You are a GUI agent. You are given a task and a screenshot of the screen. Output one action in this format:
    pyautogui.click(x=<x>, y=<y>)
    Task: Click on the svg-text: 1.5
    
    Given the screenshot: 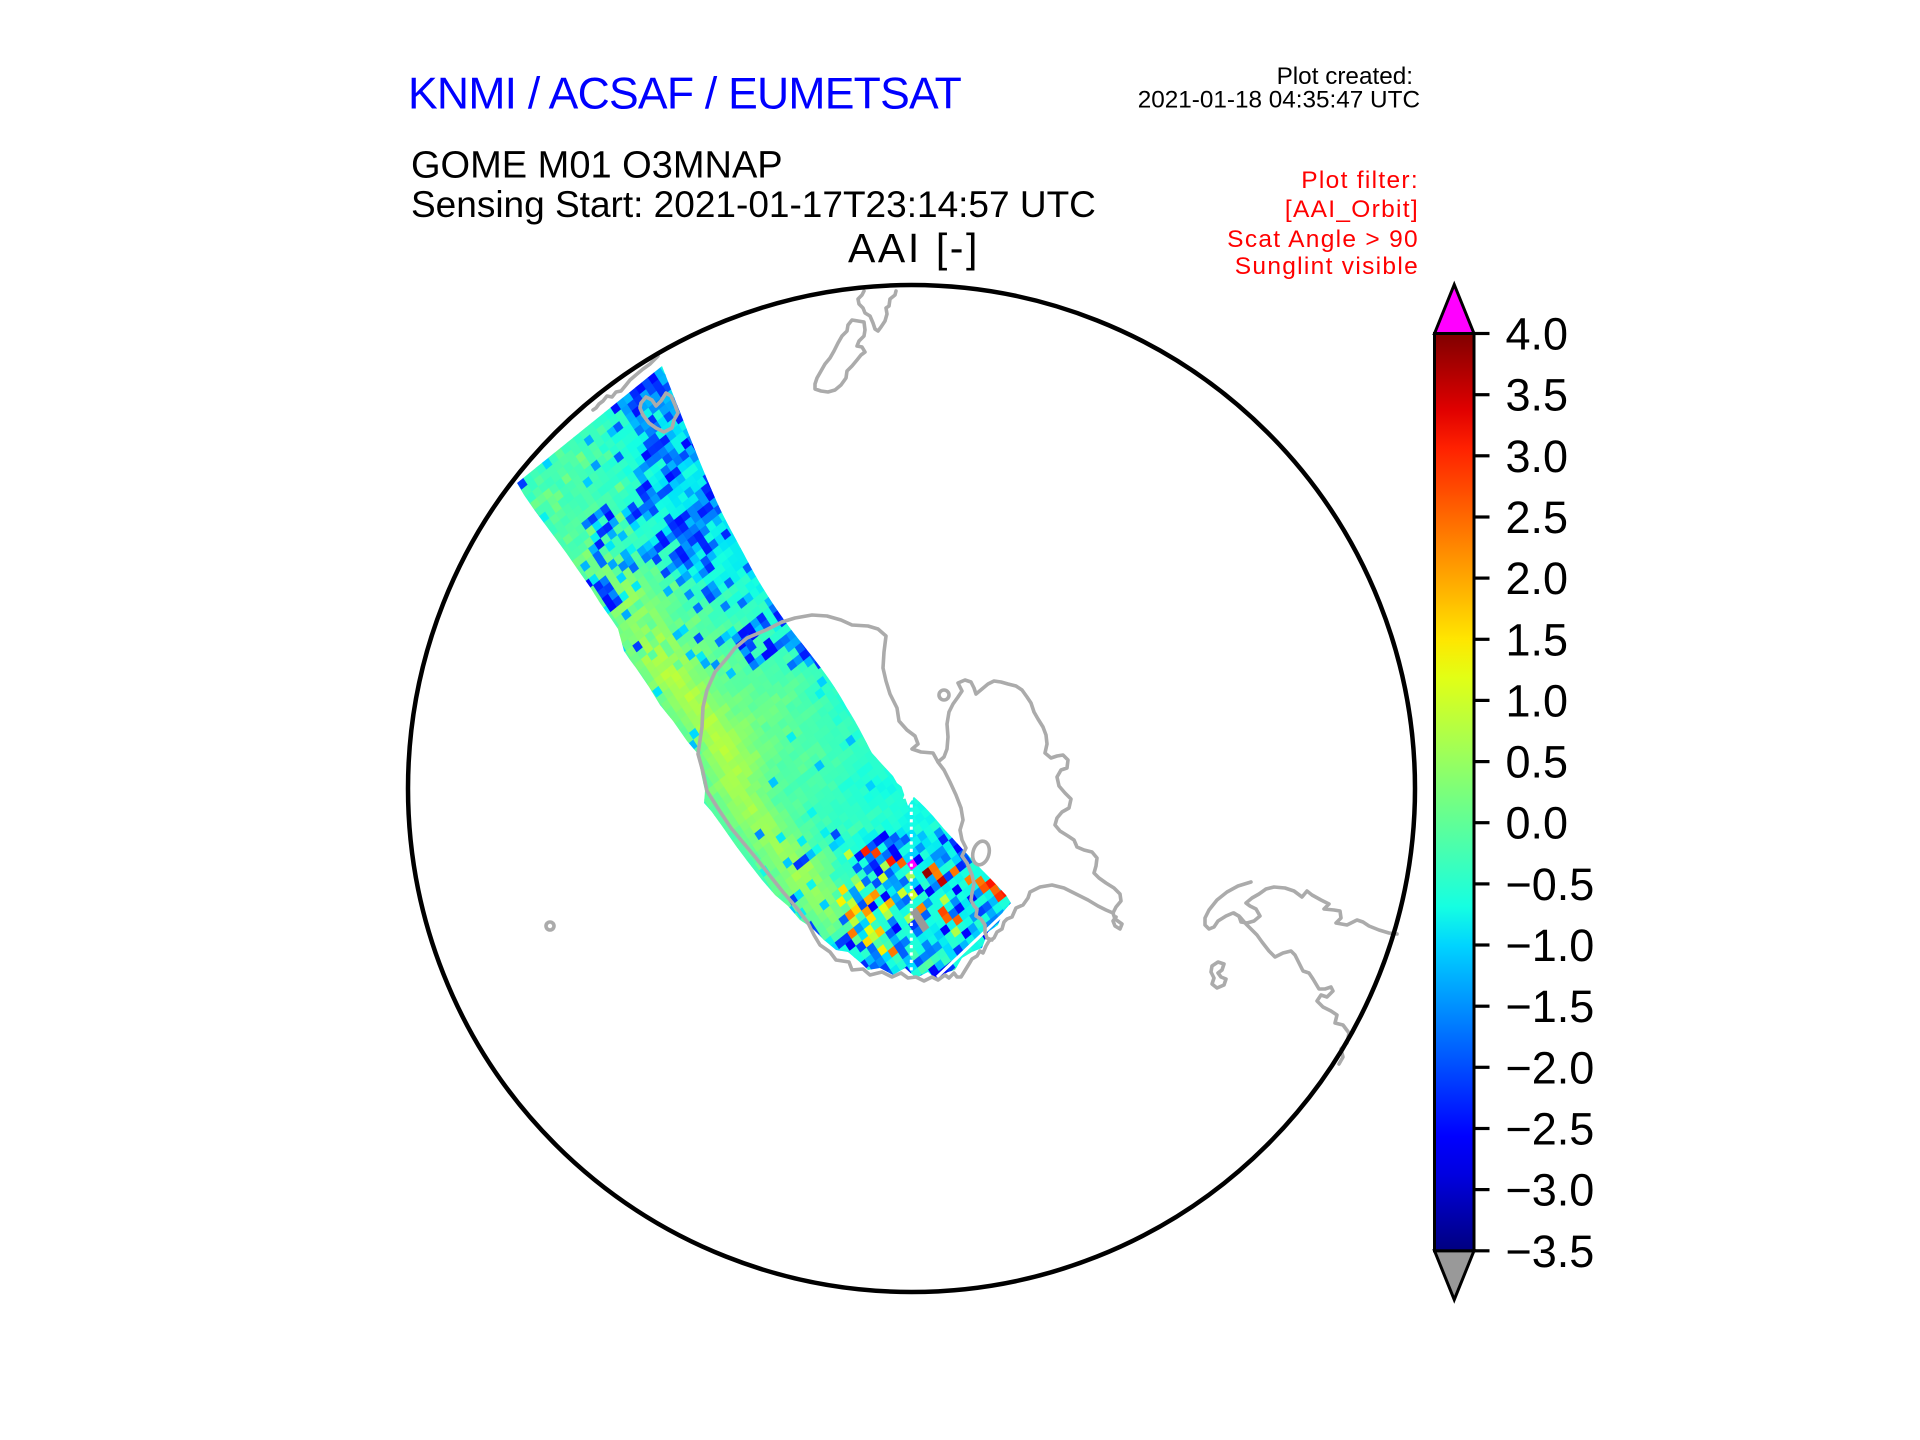 What is the action you would take?
    pyautogui.click(x=1537, y=639)
    